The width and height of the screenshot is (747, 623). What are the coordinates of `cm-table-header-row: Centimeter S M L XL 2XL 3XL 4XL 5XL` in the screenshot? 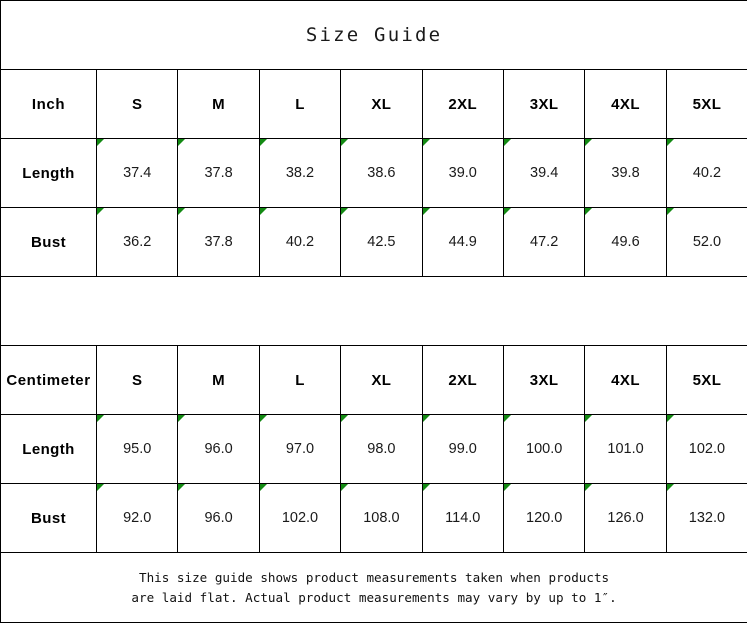 It's located at (374, 380).